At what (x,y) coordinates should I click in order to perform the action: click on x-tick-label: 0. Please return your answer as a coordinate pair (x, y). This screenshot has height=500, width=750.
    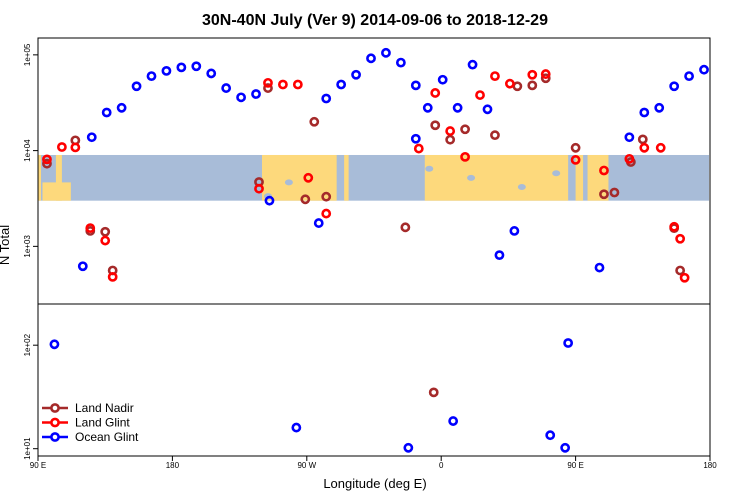
    Looking at the image, I should click on (441, 465).